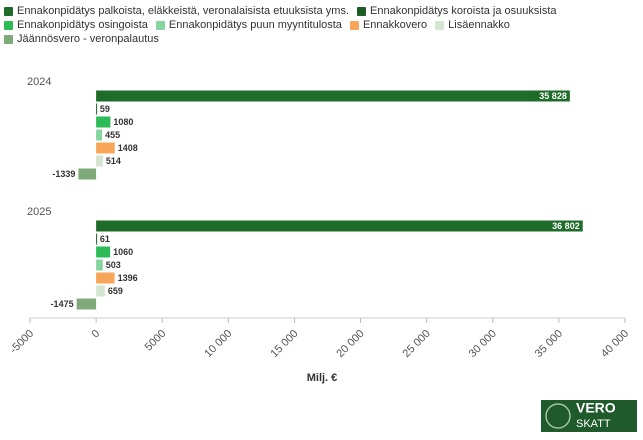 The image size is (643, 440). What do you see at coordinates (123, 252) in the screenshot?
I see `value-label: 1060` at bounding box center [123, 252].